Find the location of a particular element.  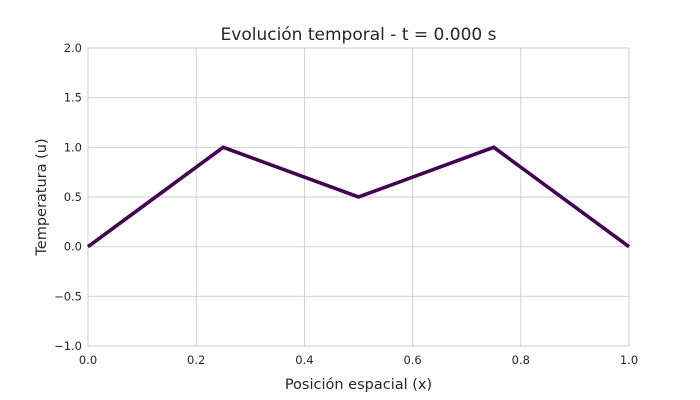

y-tick-label: −1.0 is located at coordinates (68, 346).